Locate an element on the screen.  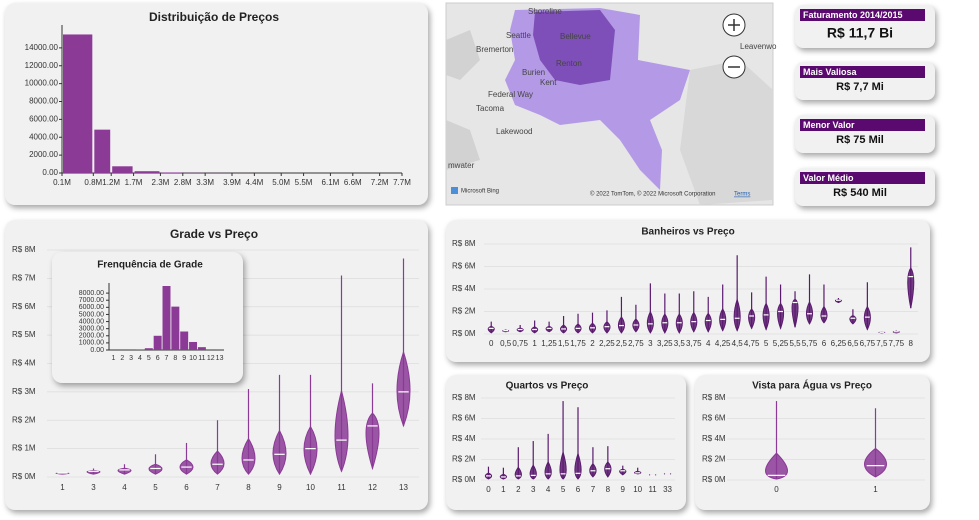
map-label: Shoreline is located at coordinates (545, 11).